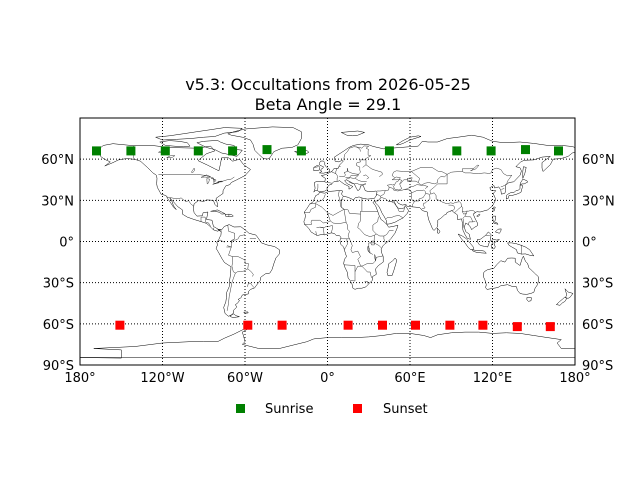 Image resolution: width=640 pixels, height=480 pixels. I want to click on y-tick-label-left: 90°S, so click(58, 366).